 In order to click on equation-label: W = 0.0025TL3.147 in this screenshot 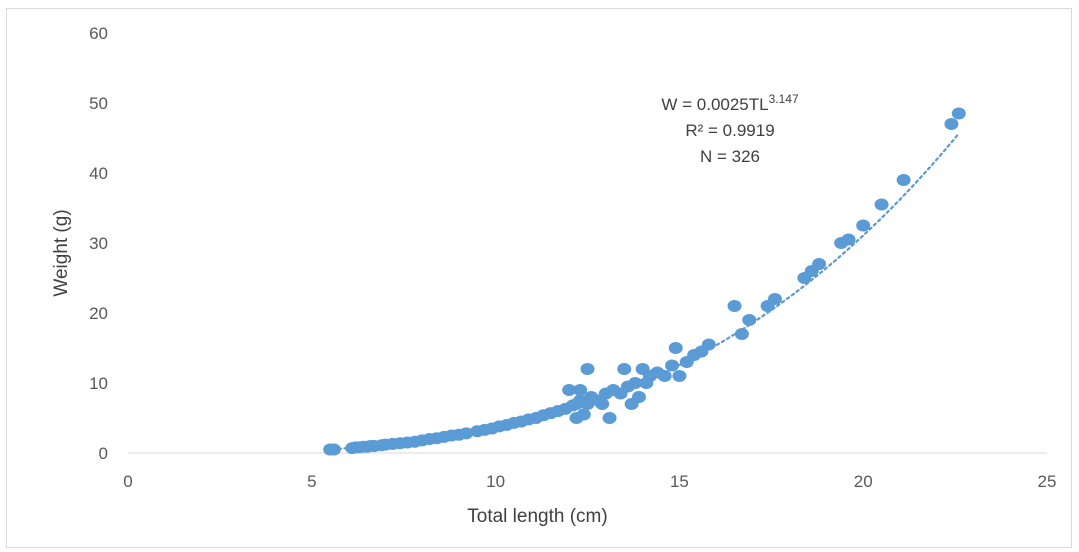, I will do `click(730, 103)`.